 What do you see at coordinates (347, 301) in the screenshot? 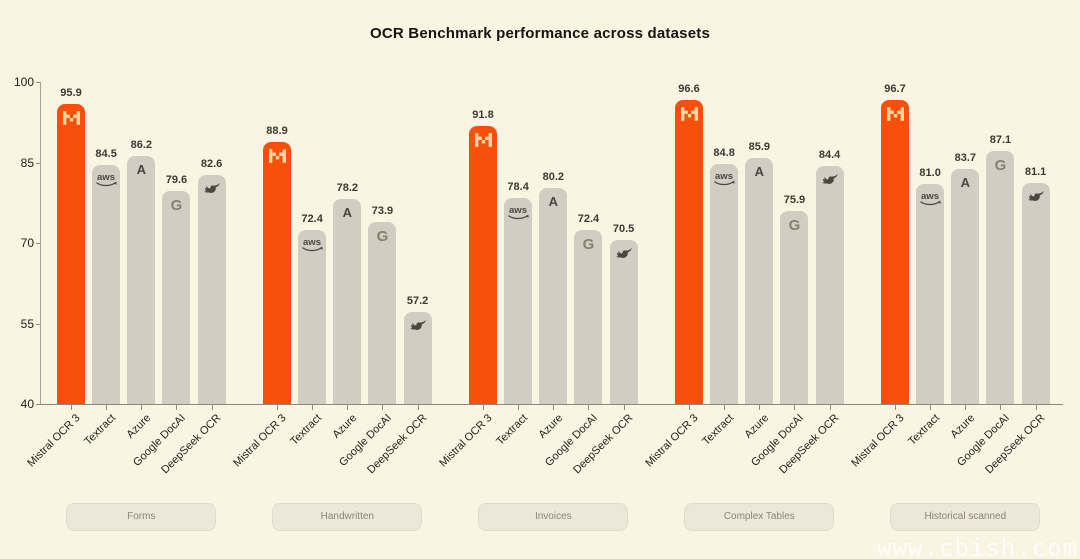
I see `bar-azure-handwritten` at bounding box center [347, 301].